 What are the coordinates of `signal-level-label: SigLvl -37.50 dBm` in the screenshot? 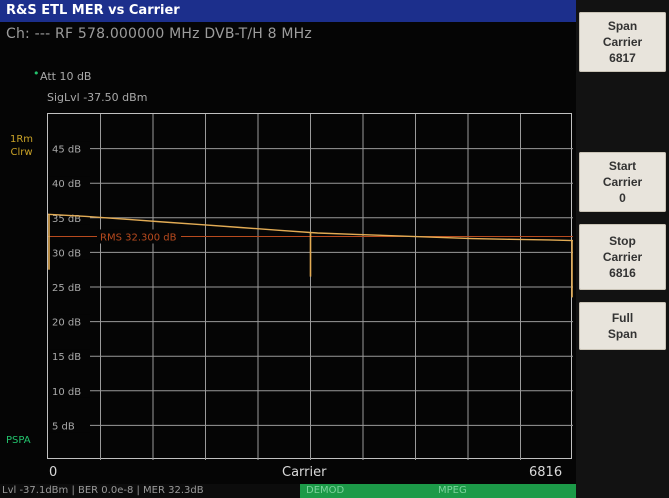 It's located at (97, 97).